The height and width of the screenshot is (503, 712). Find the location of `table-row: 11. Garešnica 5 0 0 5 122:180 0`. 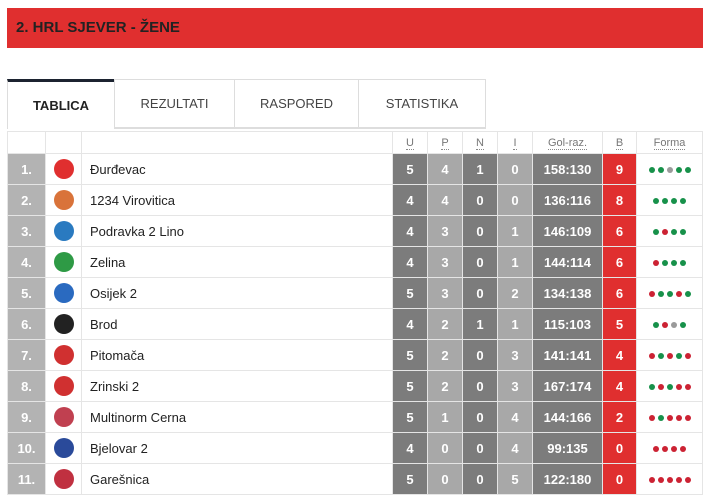

table-row: 11. Garešnica 5 0 0 5 122:180 0 is located at coordinates (355, 479).